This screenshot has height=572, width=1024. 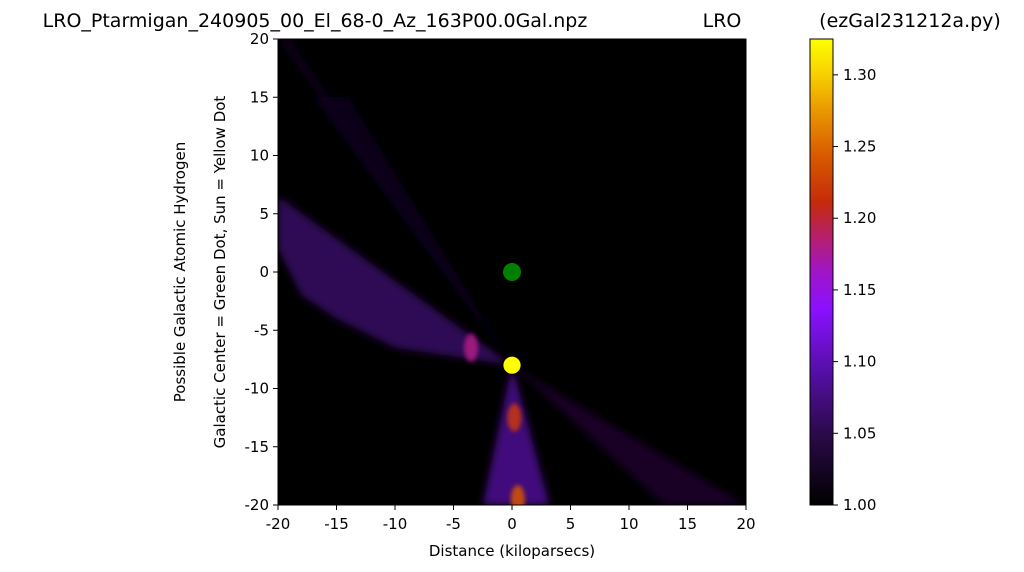 I want to click on y-tick-label: 10, so click(x=259, y=156).